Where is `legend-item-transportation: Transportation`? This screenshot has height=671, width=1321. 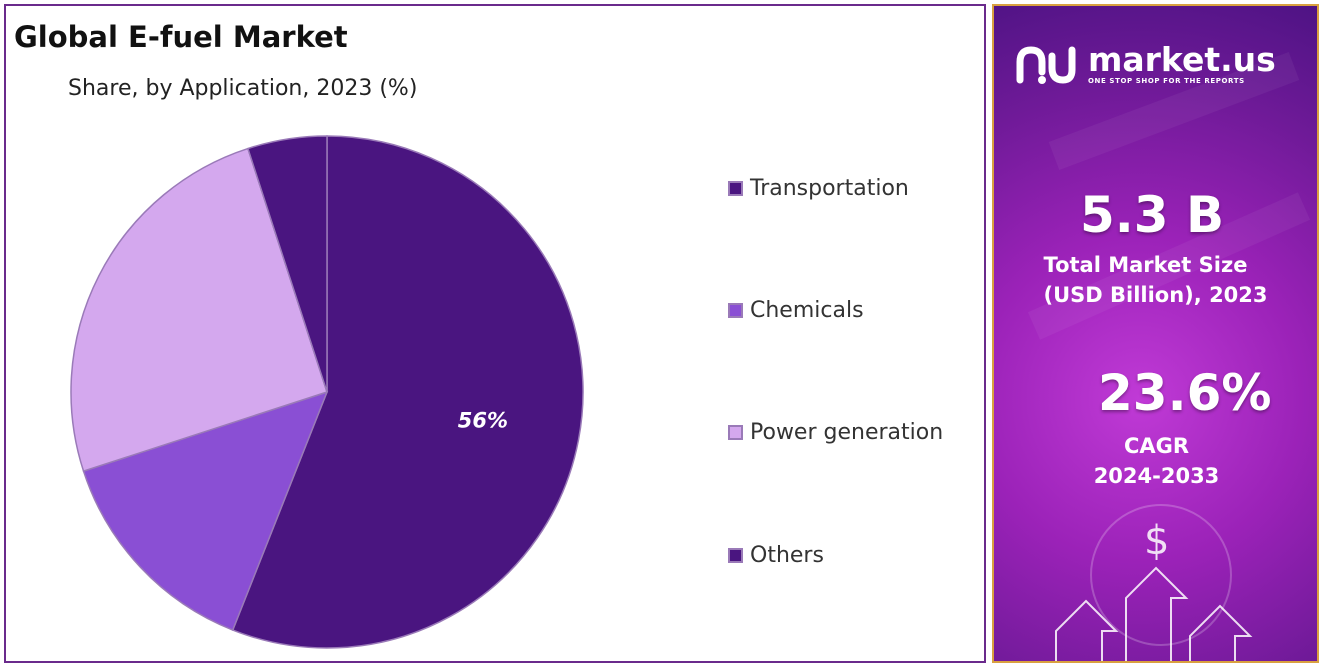 legend-item-transportation: Transportation is located at coordinates (818, 188).